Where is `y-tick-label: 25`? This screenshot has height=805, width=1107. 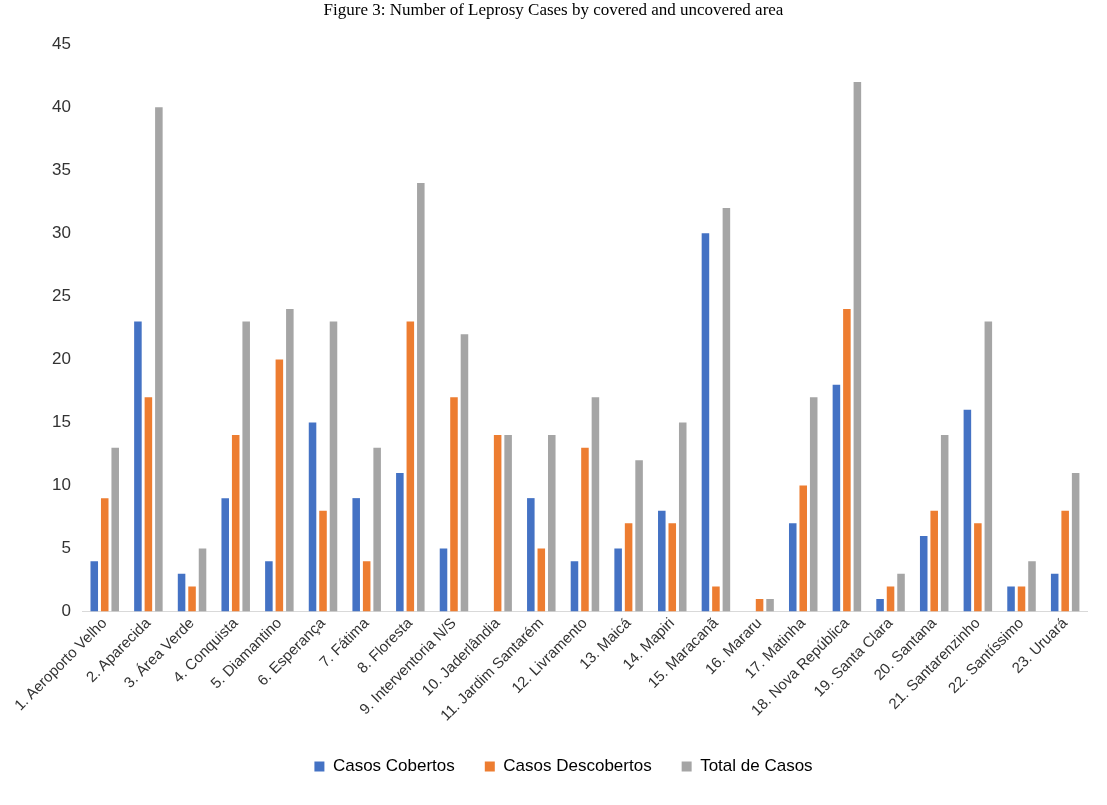 y-tick-label: 25 is located at coordinates (61, 296).